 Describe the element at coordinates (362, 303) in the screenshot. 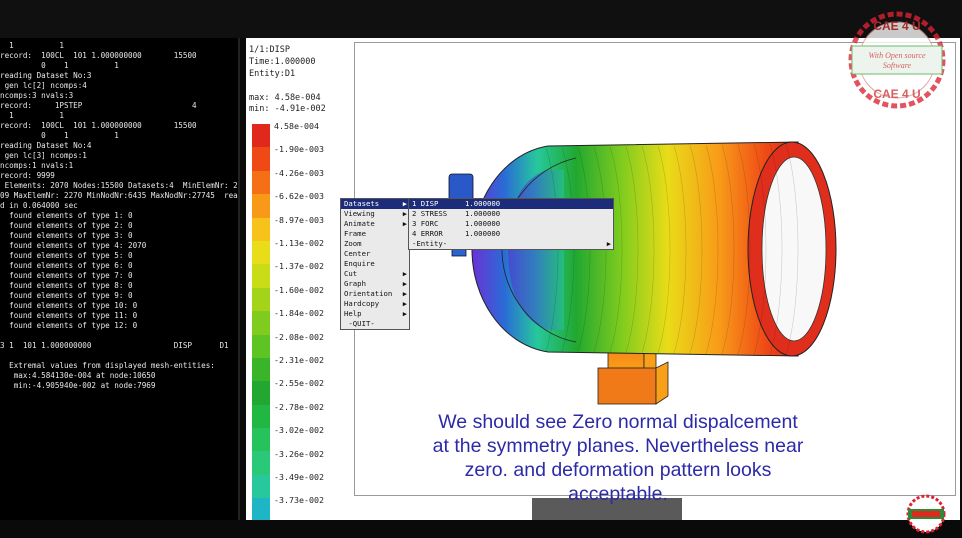

I see `menu-item-label: Hardcopy` at that location.